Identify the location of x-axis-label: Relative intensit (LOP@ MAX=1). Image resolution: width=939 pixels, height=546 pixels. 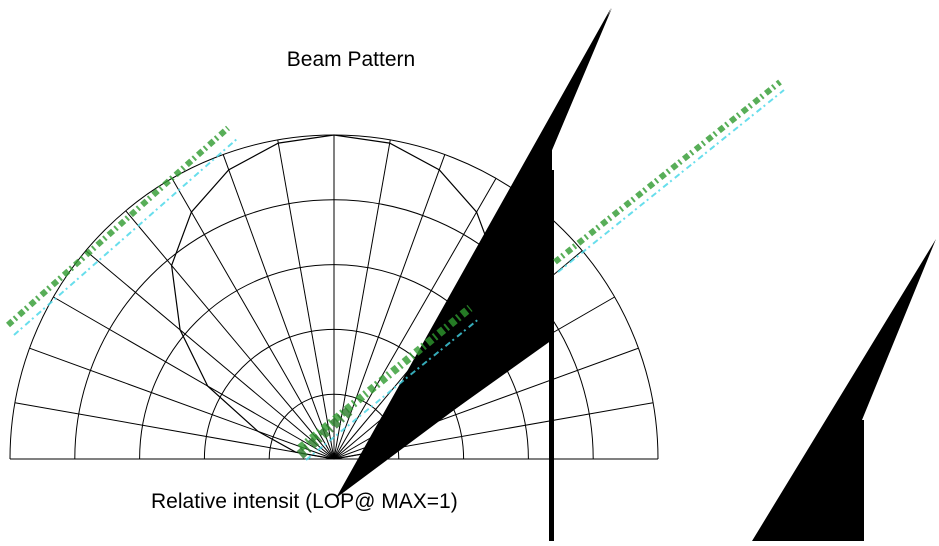
(304, 501).